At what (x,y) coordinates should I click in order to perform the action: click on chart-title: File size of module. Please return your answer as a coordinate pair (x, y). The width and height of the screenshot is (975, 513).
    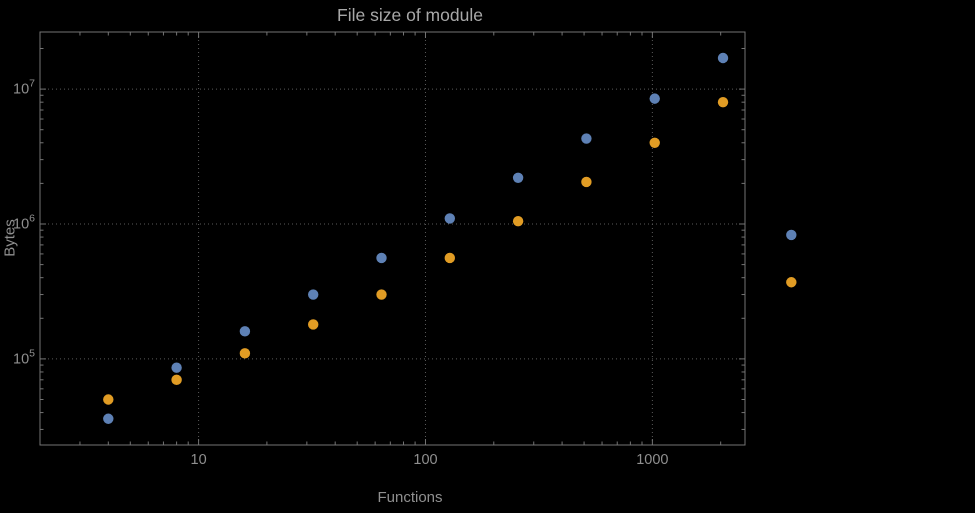
    Looking at the image, I should click on (410, 15).